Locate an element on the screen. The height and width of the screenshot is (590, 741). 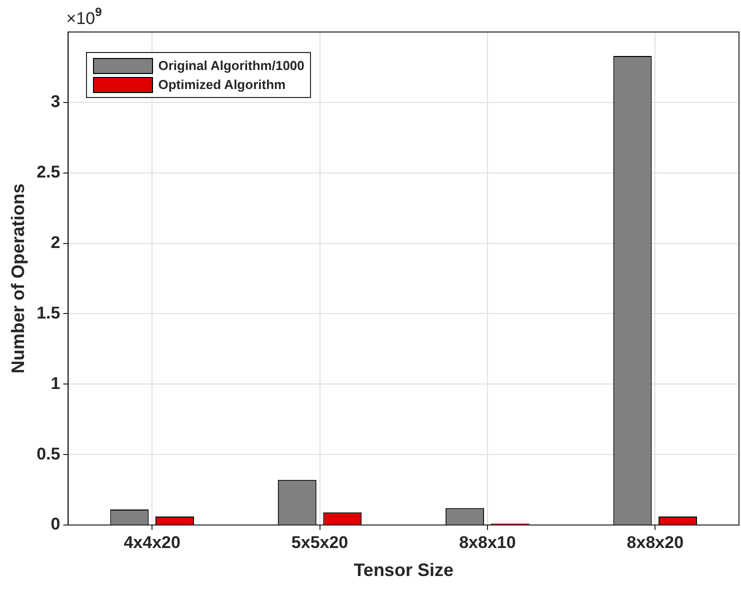
x-axis-title: Tensor Size is located at coordinates (404, 570).